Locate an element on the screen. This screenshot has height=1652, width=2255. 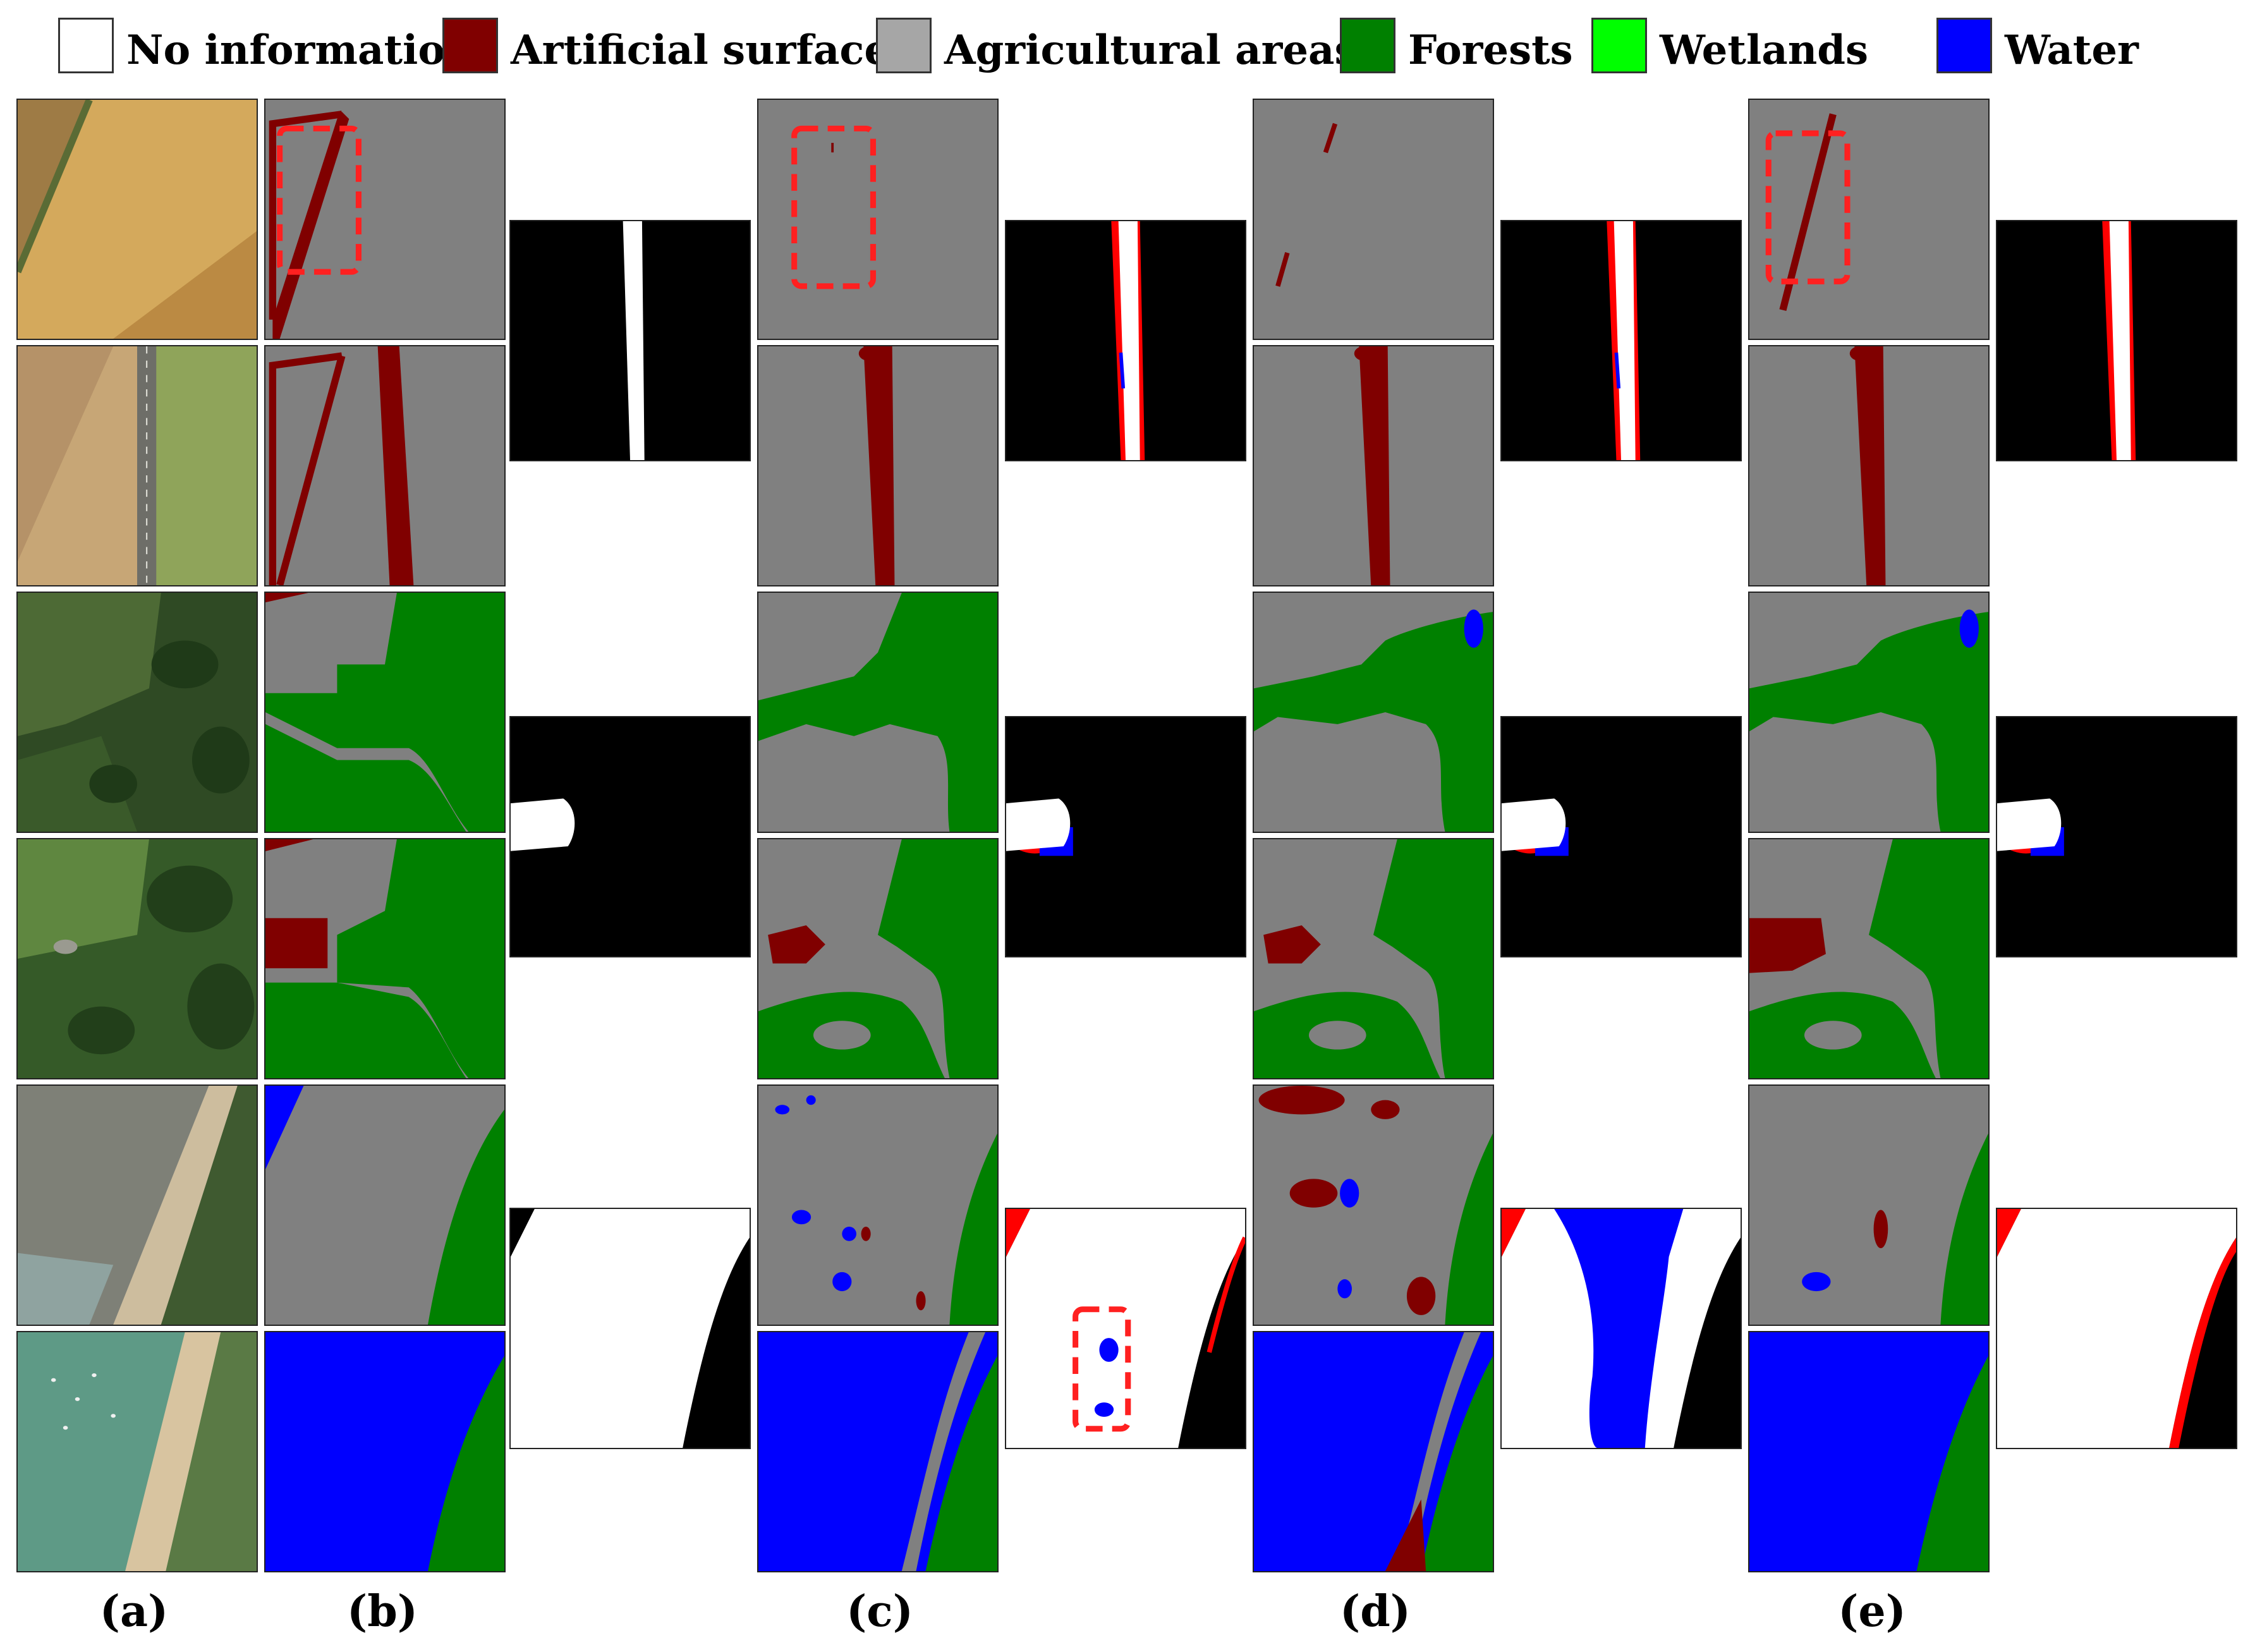
legend-swatch-no-information is located at coordinates (86, 45).